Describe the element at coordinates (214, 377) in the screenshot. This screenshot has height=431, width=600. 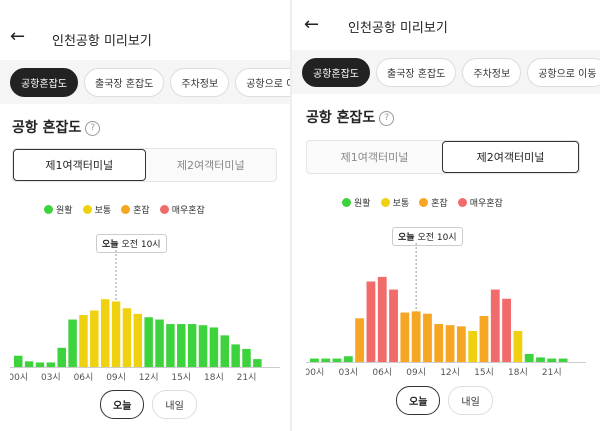
I see `x-tick-label: 18시` at that location.